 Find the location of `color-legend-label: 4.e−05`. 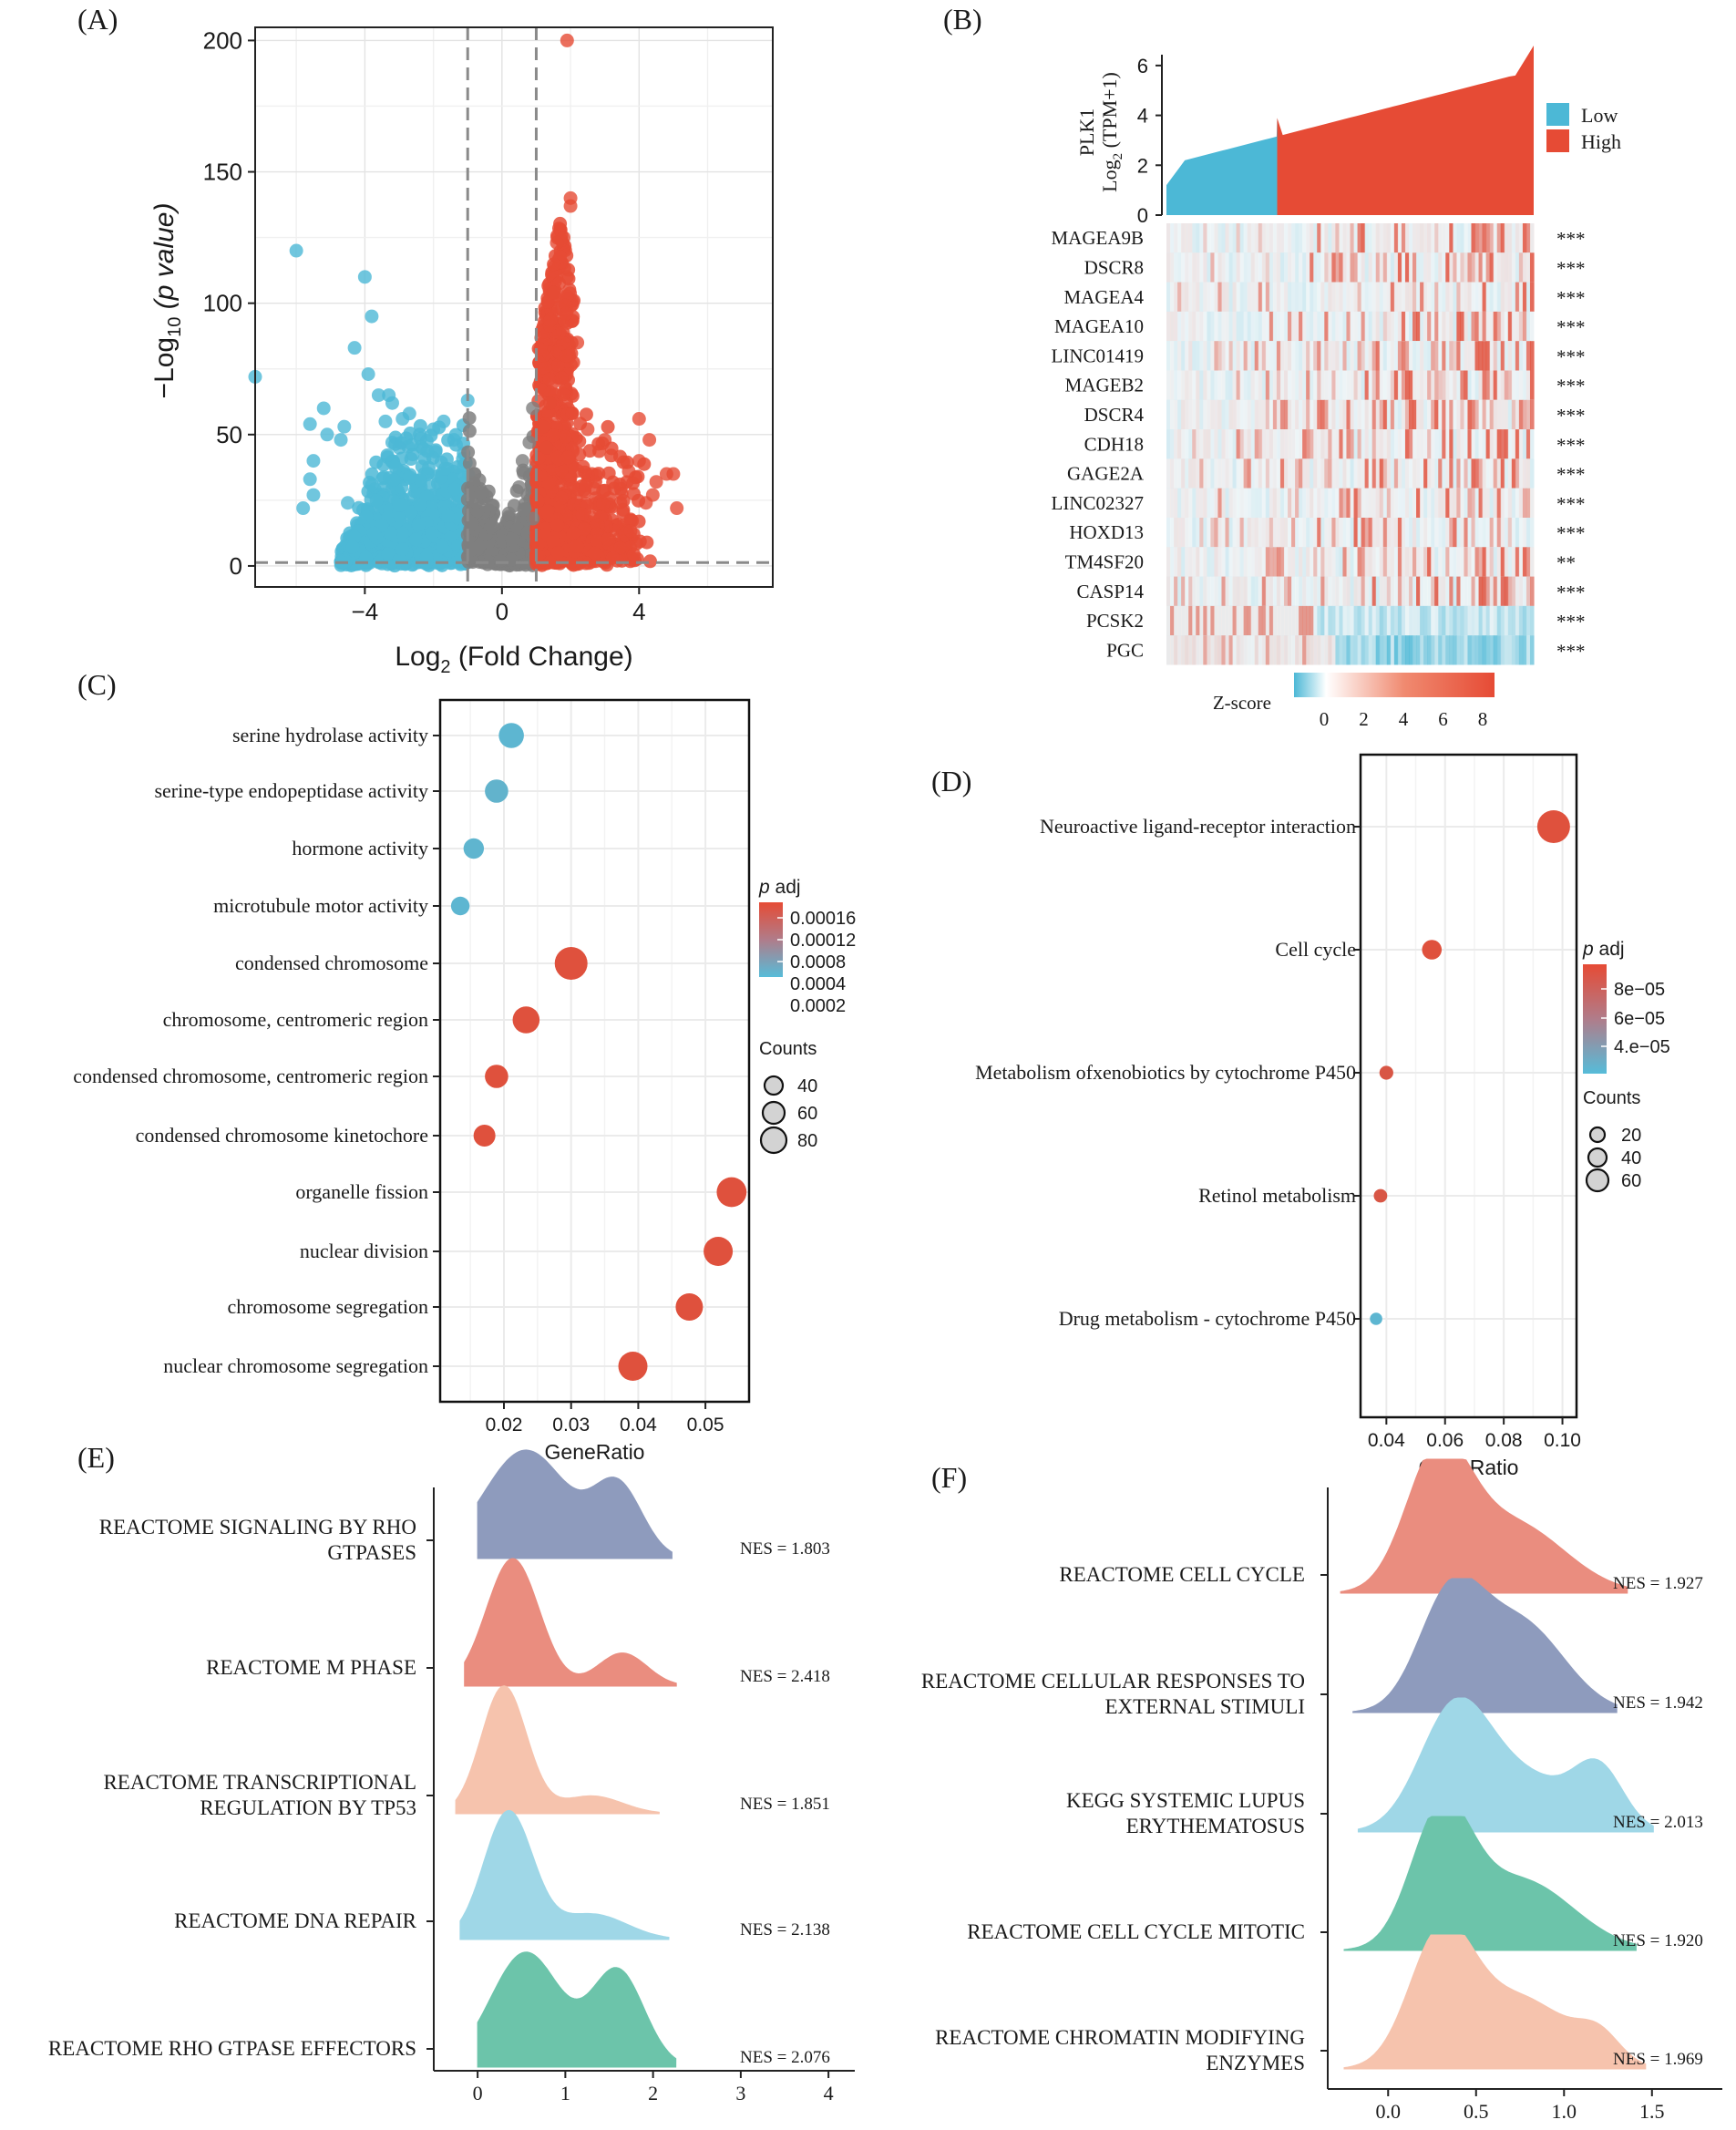

color-legend-label: 4.e−05 is located at coordinates (1642, 1047).